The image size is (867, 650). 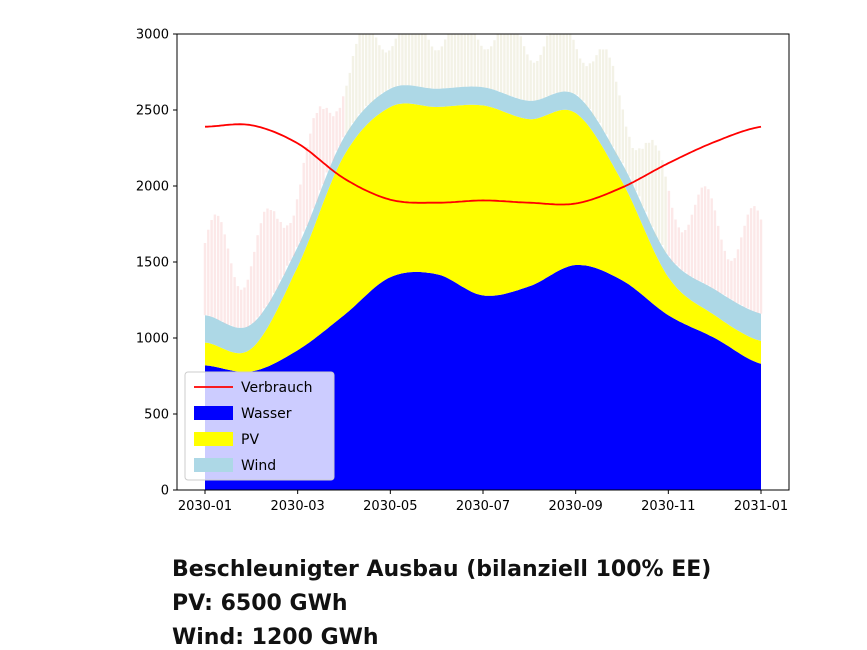 I want to click on x-tick-label: 2030-11, so click(x=668, y=506).